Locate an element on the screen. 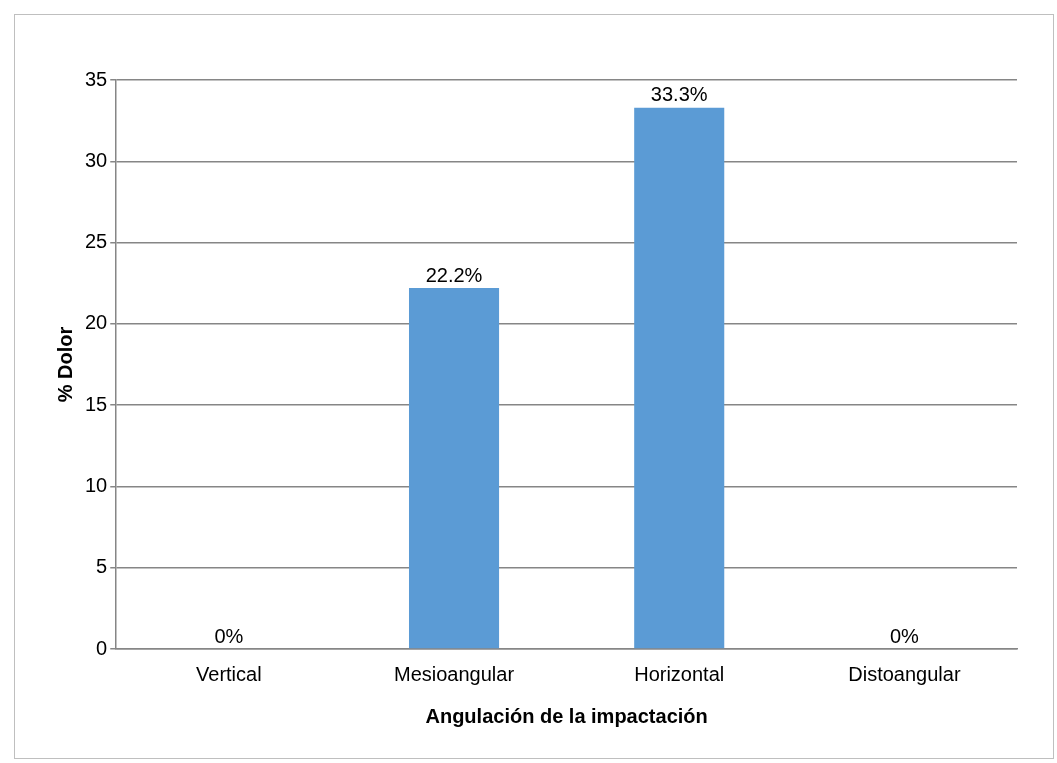 This screenshot has width=1057, height=763. y-axis-title: % Dolor is located at coordinates (64, 364).